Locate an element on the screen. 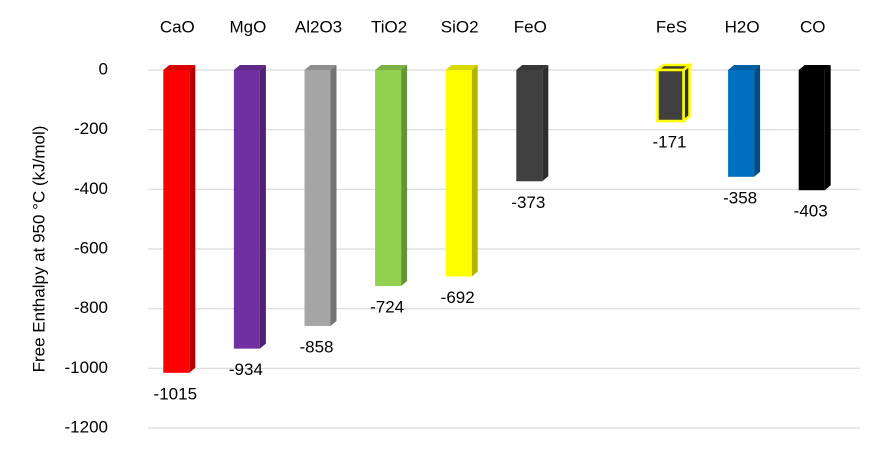  y-tick-label: -800 is located at coordinates (91, 307).